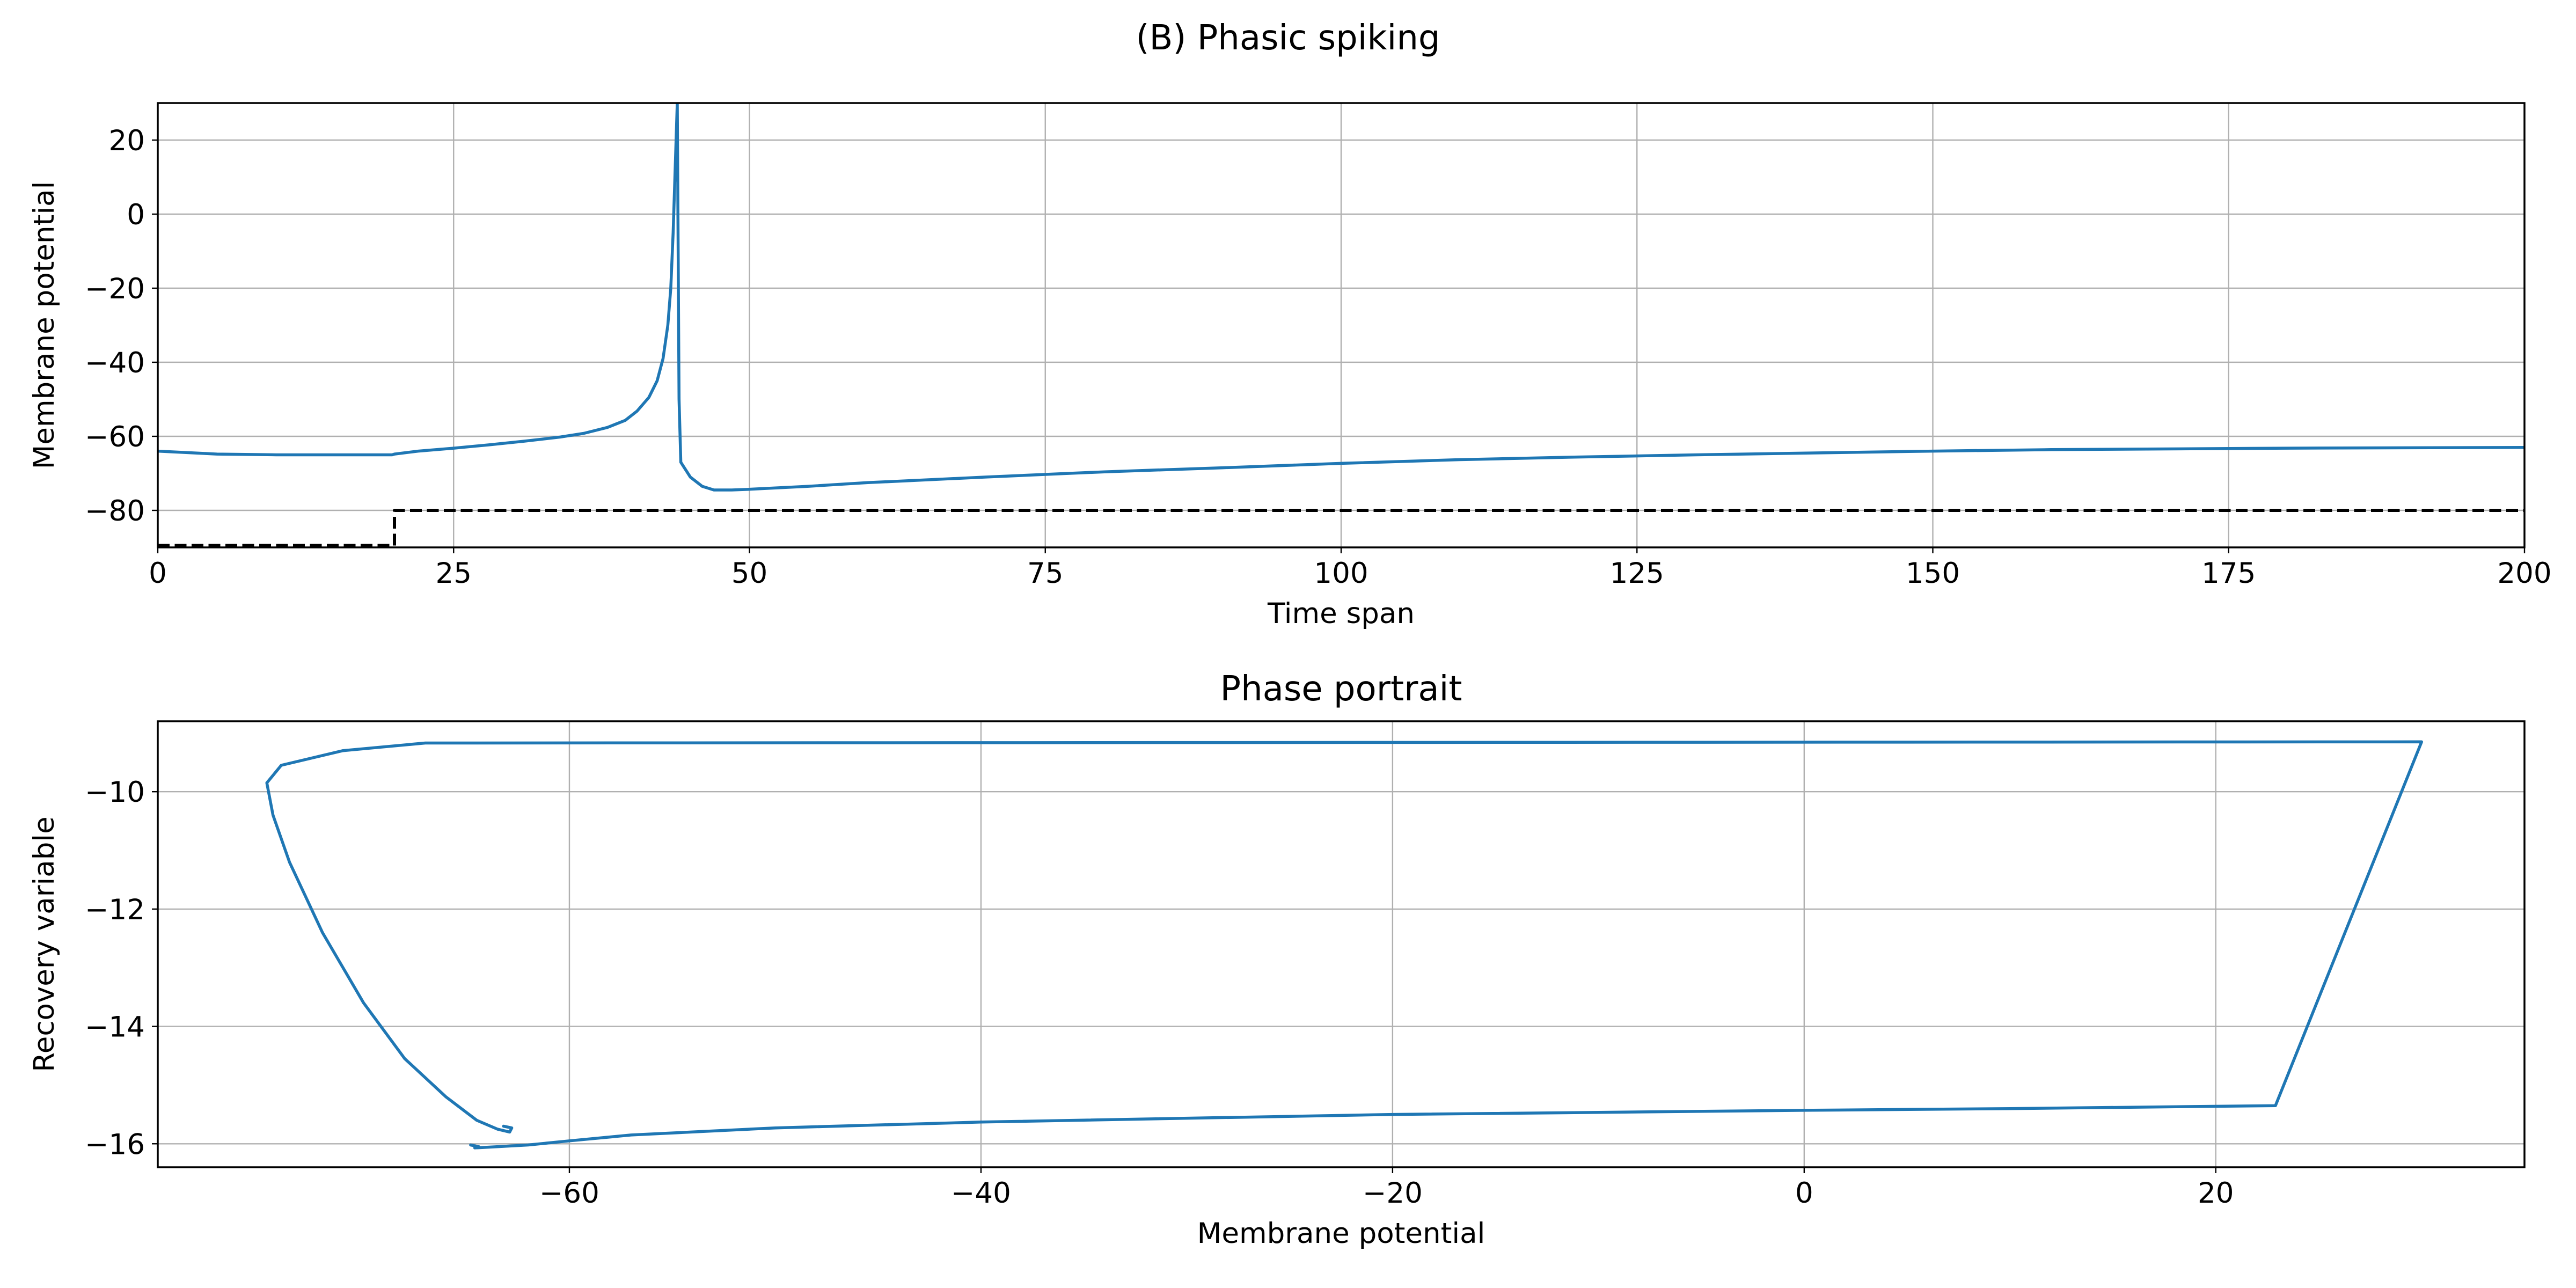 The height and width of the screenshot is (1288, 2576). What do you see at coordinates (749, 573) in the screenshot?
I see `membrane-potential-x-tick-label: 50` at bounding box center [749, 573].